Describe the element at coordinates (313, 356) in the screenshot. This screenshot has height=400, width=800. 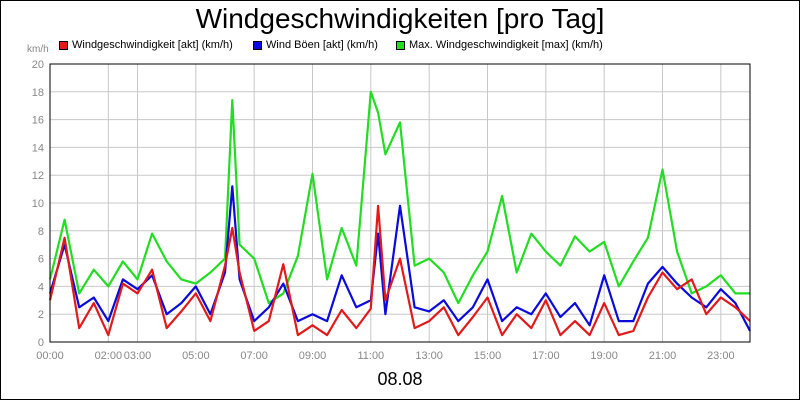
I see `x-tick-label: 09:00` at that location.